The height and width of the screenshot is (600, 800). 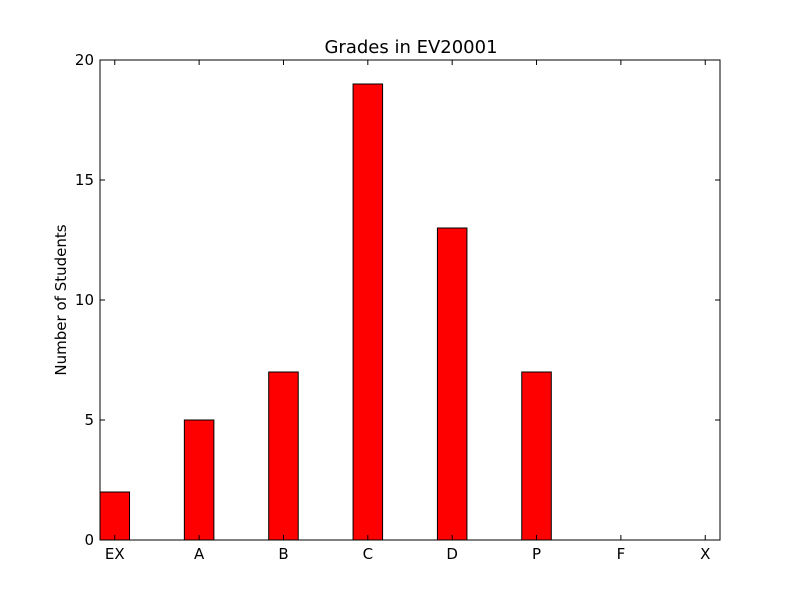 What do you see at coordinates (199, 554) in the screenshot?
I see `x-tick-label: A` at bounding box center [199, 554].